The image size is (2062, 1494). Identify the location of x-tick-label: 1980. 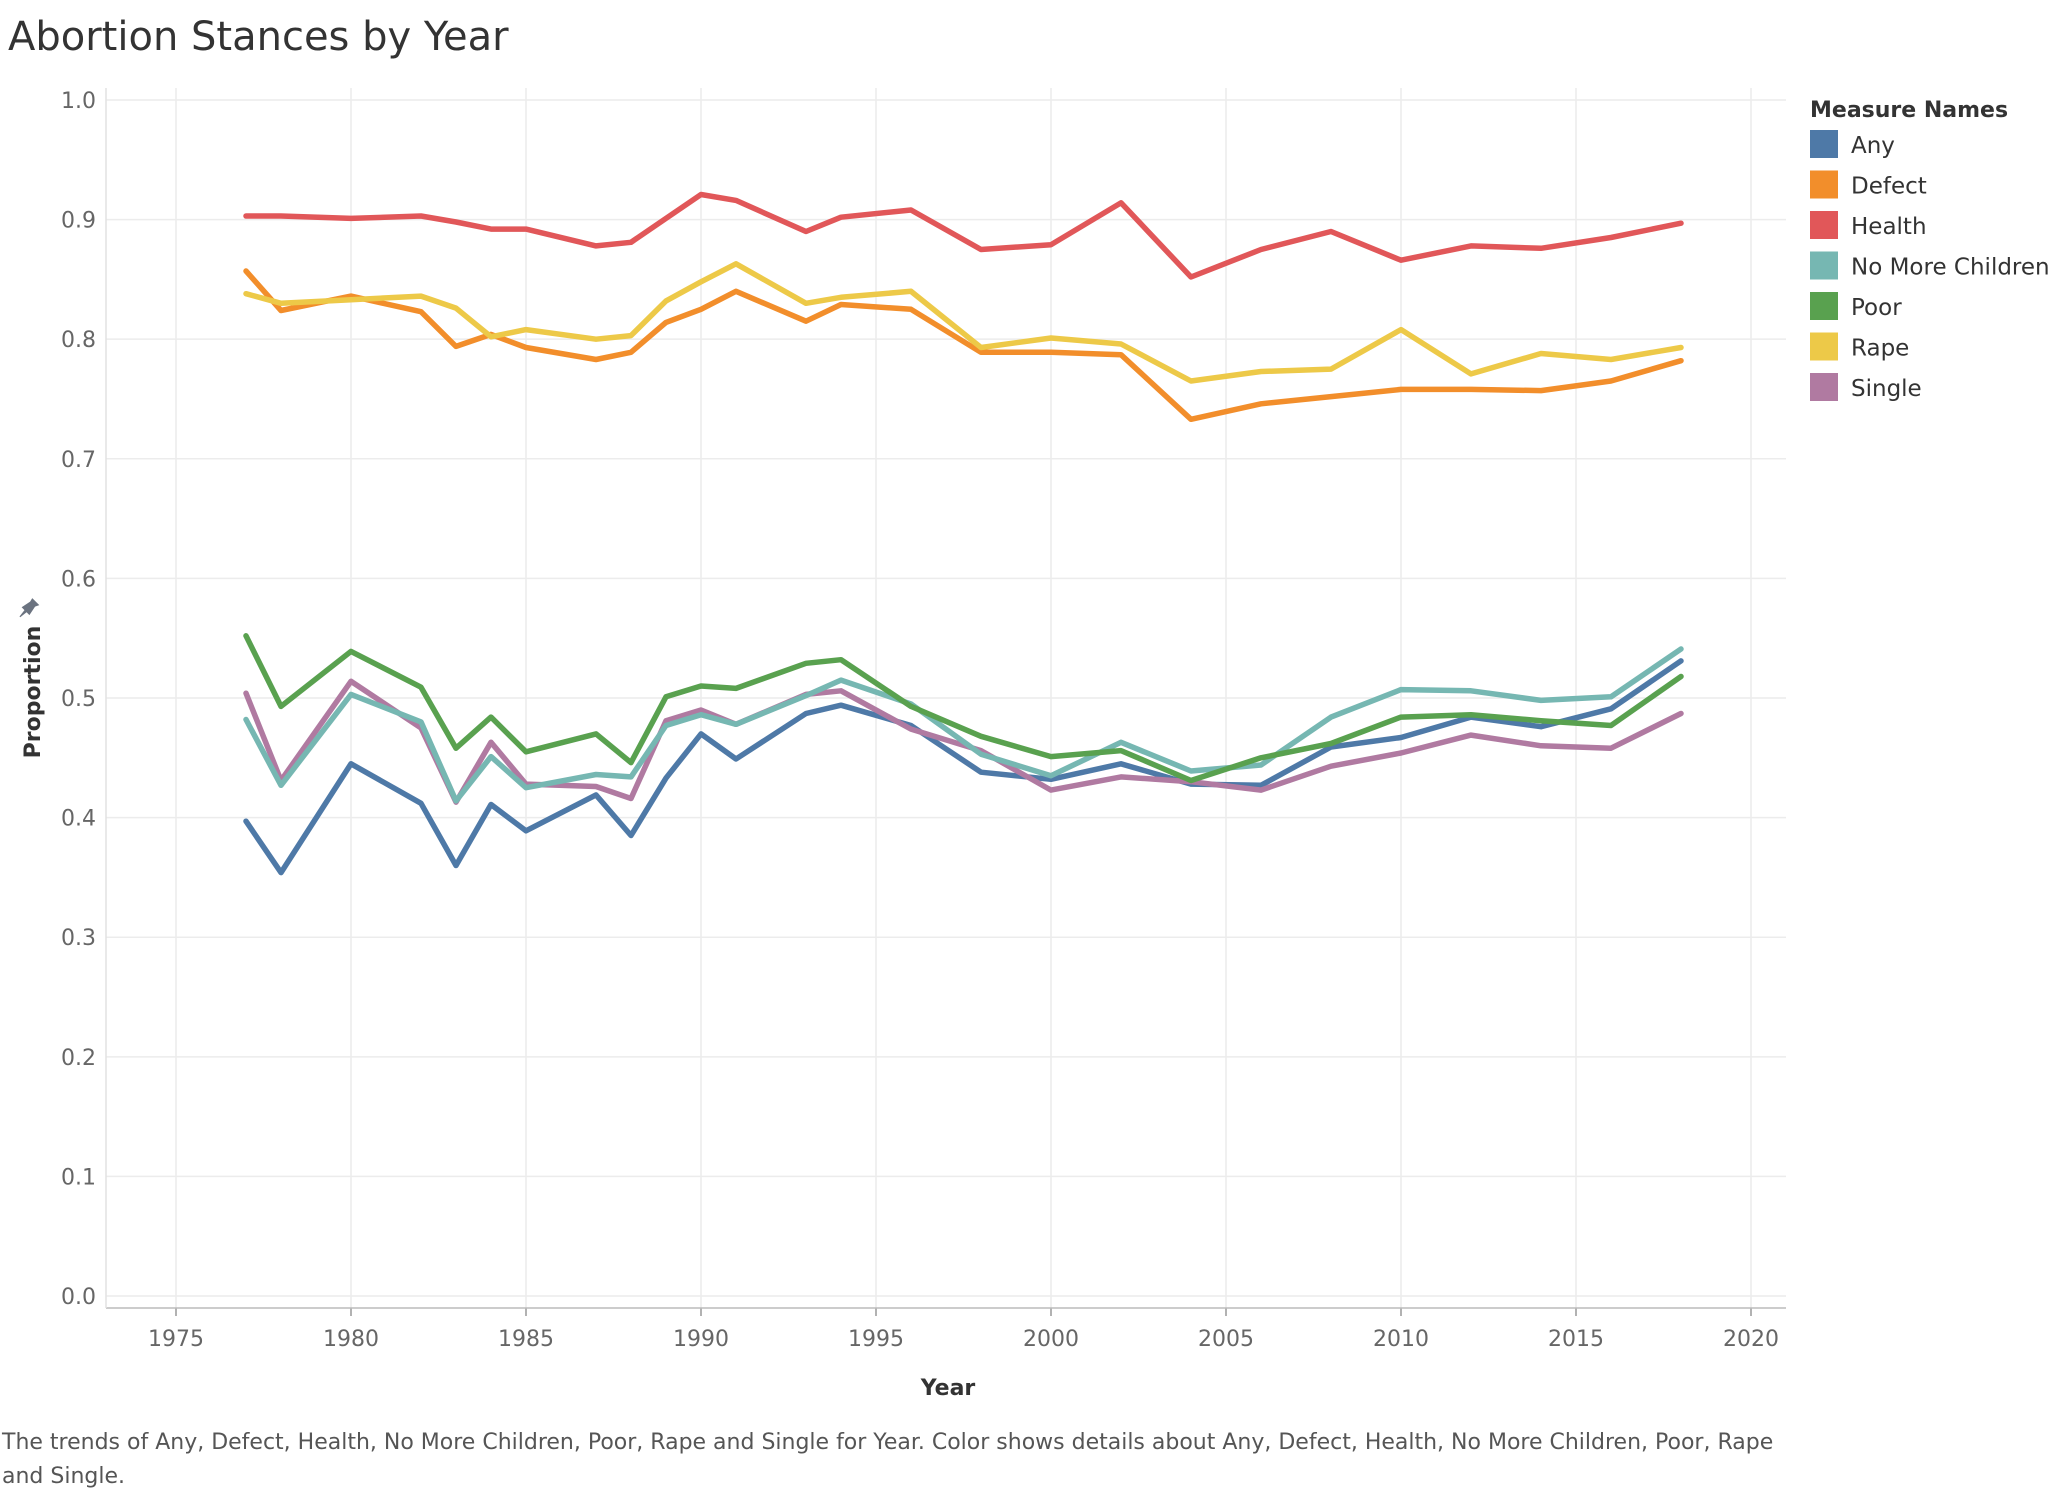
(351, 1339).